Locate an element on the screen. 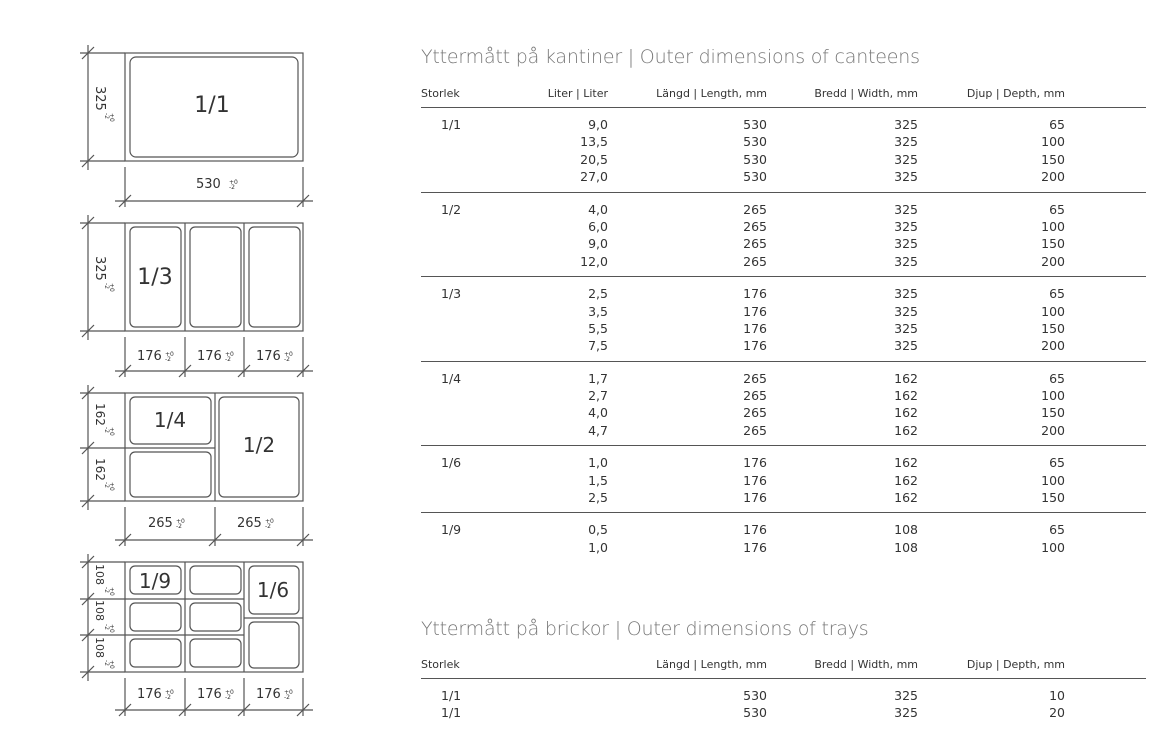 This screenshot has height=754, width=1149. value-column: 1,0 1,5 2,5 is located at coordinates (544, 480).